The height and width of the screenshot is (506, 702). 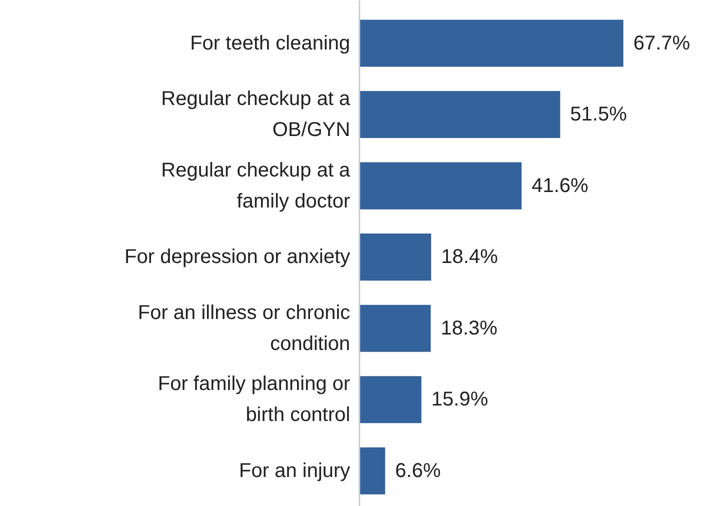 I want to click on y-tick-label: For teeth cleaning, so click(x=270, y=43).